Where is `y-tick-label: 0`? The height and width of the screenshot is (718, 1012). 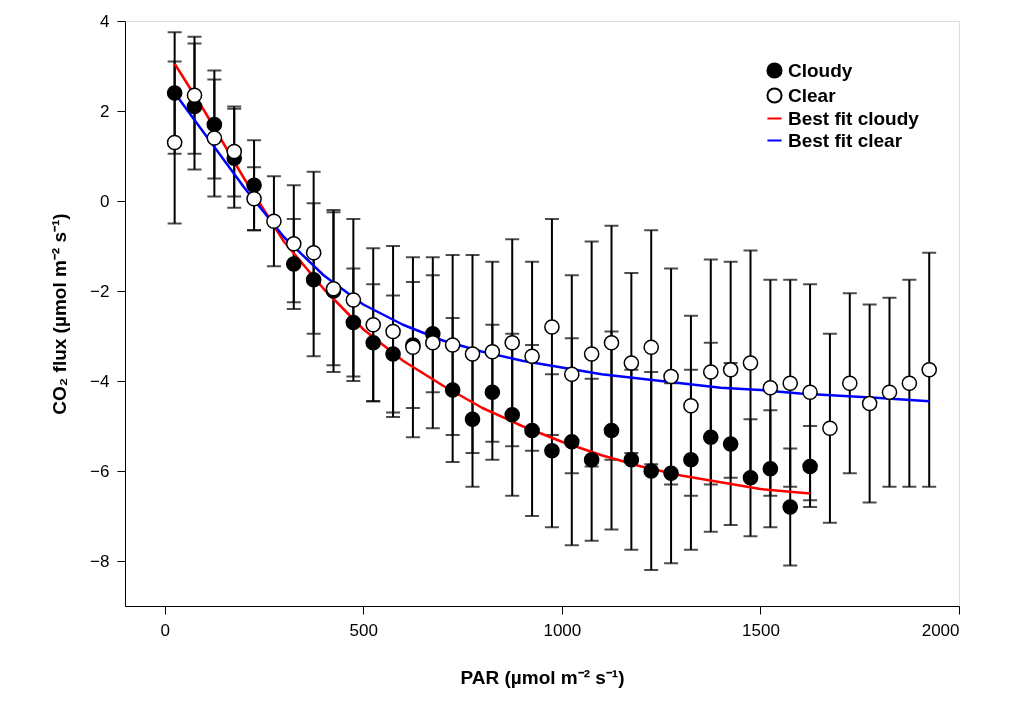
y-tick-label: 0 is located at coordinates (105, 201).